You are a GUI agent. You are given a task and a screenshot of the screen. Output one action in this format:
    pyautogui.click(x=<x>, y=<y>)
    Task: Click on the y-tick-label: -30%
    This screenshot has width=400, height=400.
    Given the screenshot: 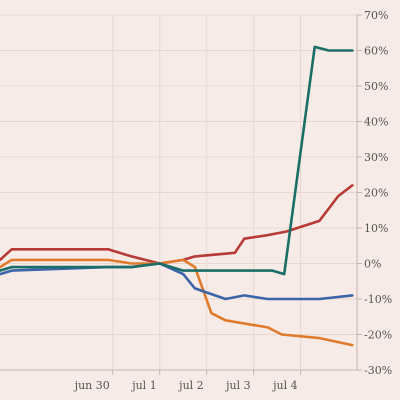 What is the action you would take?
    pyautogui.click(x=378, y=370)
    